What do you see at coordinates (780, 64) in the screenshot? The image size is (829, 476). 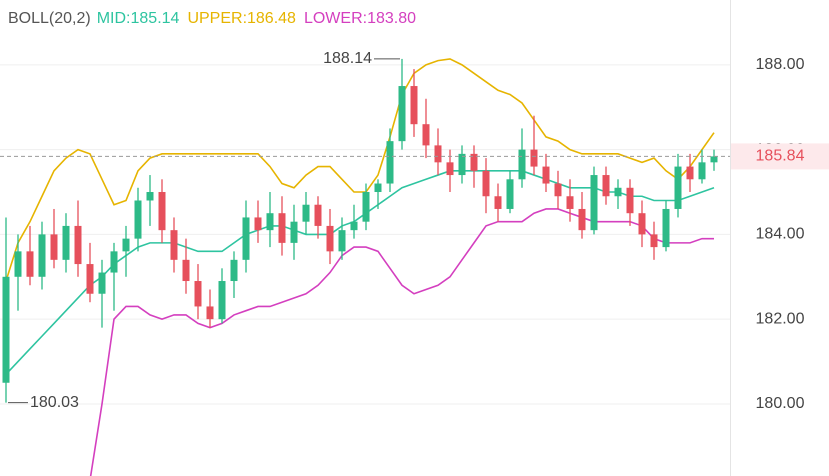 I see `y-tick-label: 188.00` at bounding box center [780, 64].